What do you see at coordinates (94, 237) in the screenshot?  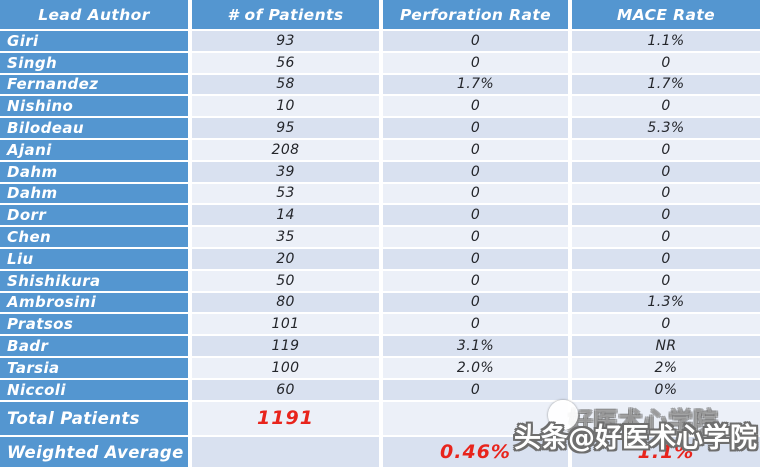 I see `author-cell: Chen` at bounding box center [94, 237].